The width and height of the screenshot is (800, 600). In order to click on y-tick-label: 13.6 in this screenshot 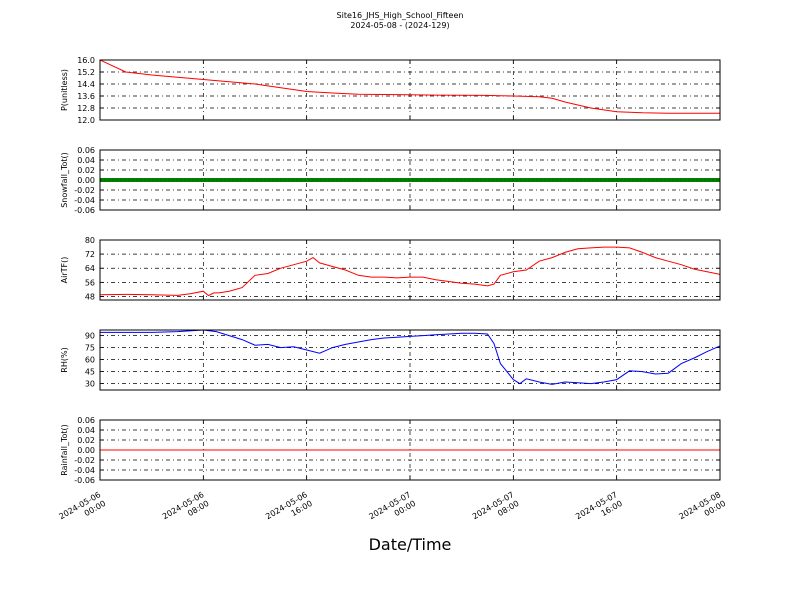, I will do `click(86, 96)`.